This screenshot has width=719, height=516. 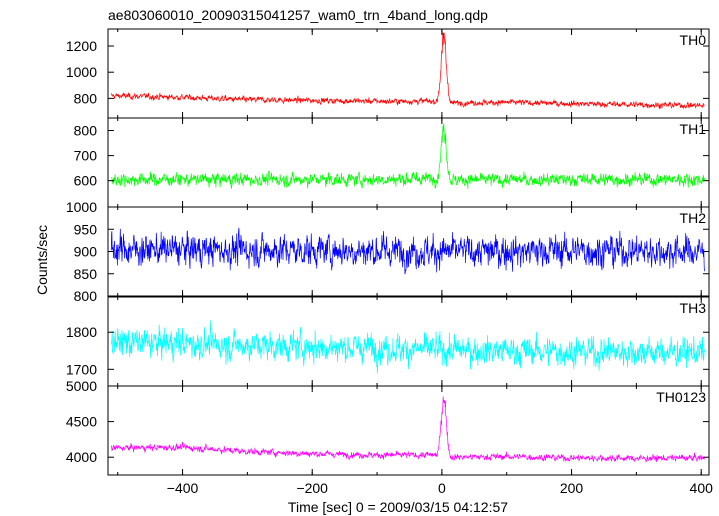 What do you see at coordinates (693, 40) in the screenshot?
I see `panel-label-th0: TH0` at bounding box center [693, 40].